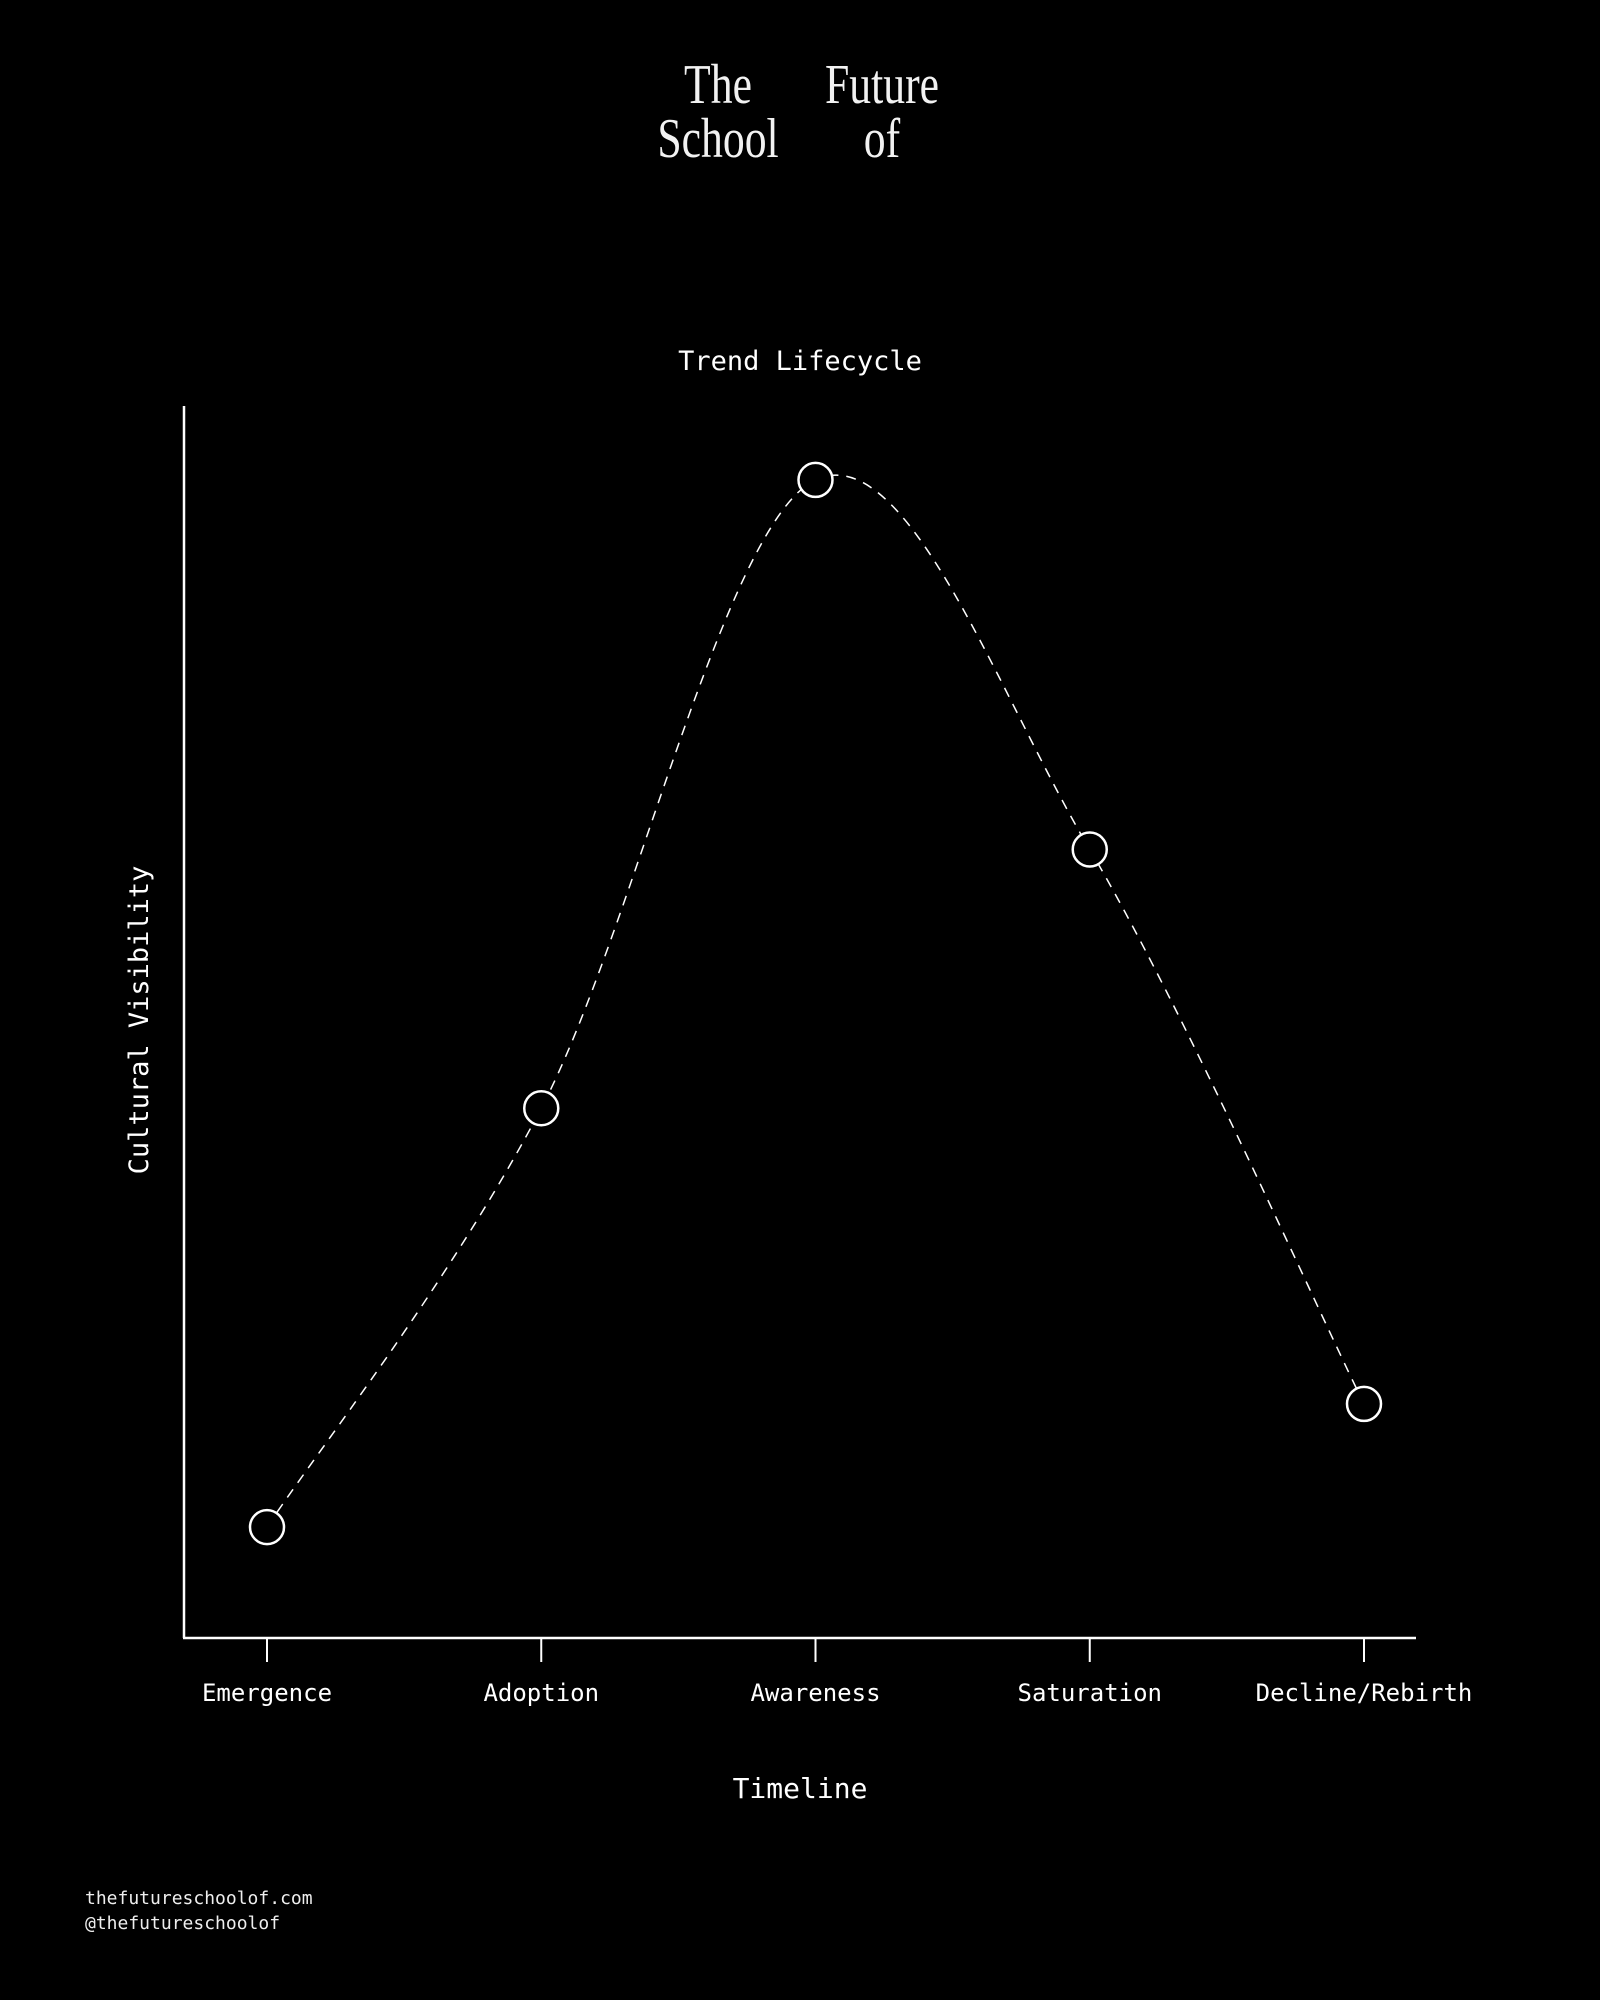  Describe the element at coordinates (541, 1693) in the screenshot. I see `x-tick-label: Adoption` at that location.